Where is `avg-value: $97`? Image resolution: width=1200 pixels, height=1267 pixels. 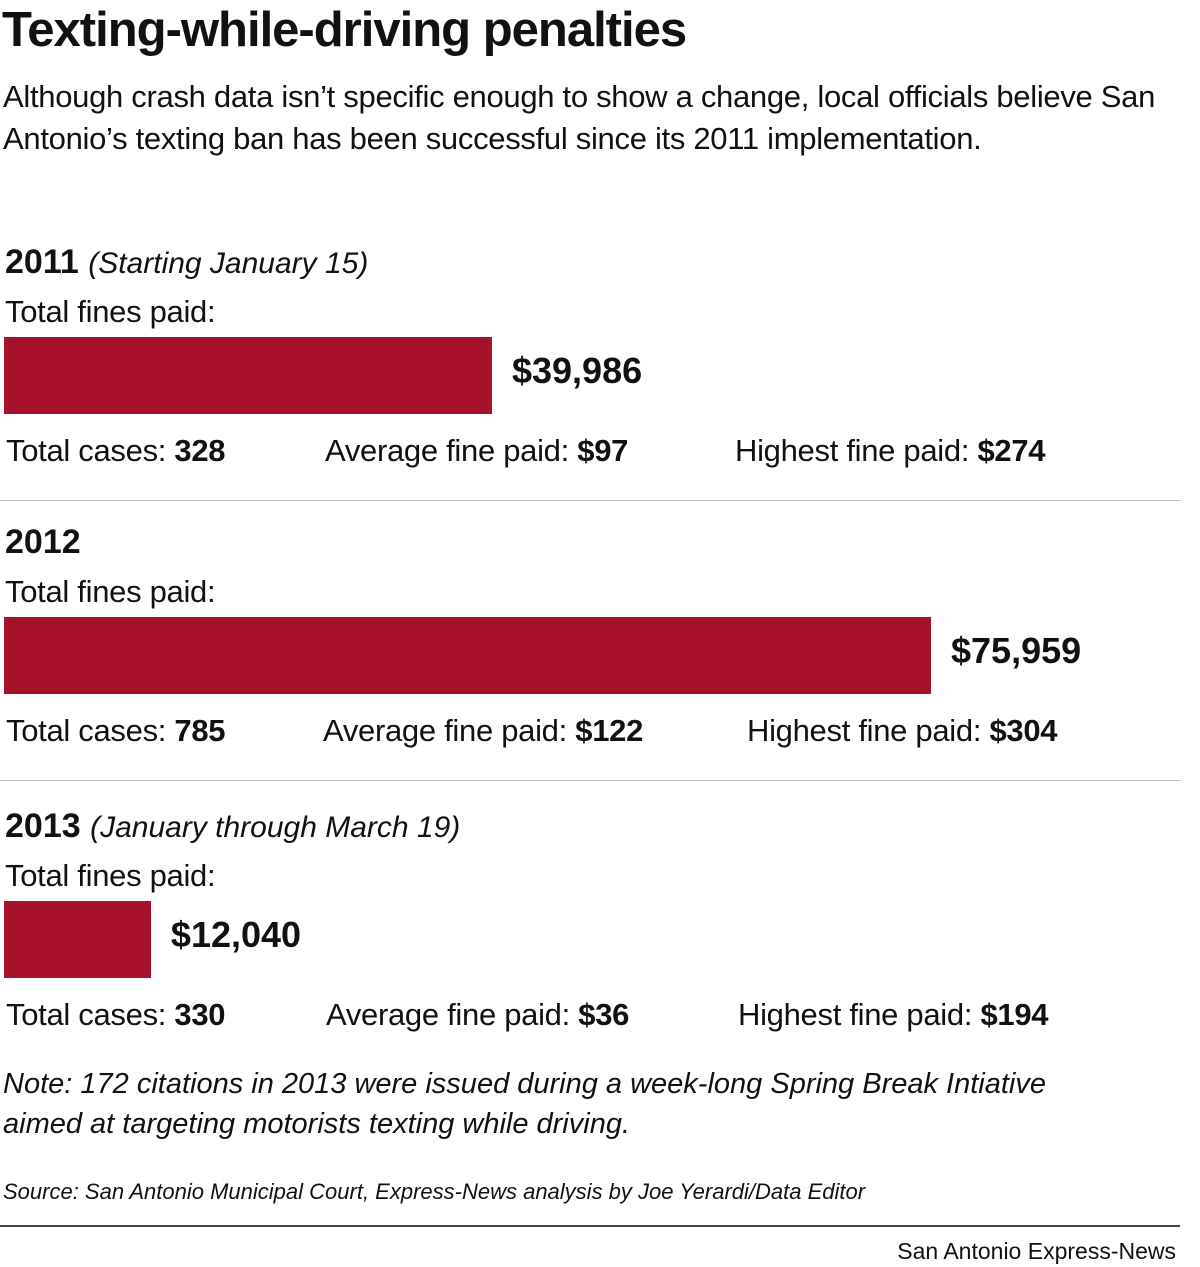
avg-value: $97 is located at coordinates (603, 450).